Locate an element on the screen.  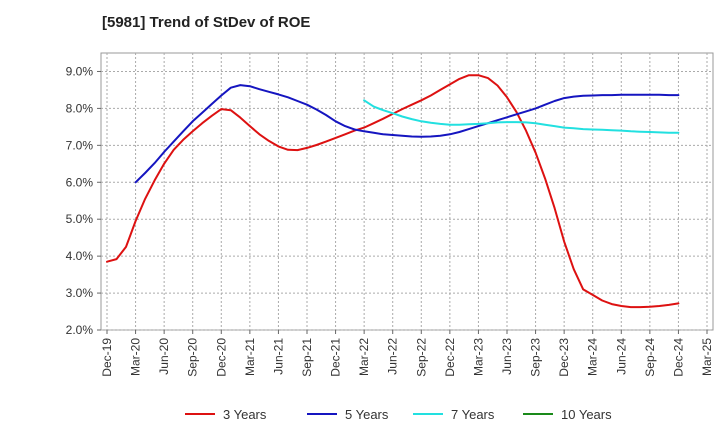
chart-title: [5981] Trend of StDev of ROE is located at coordinates (206, 22).